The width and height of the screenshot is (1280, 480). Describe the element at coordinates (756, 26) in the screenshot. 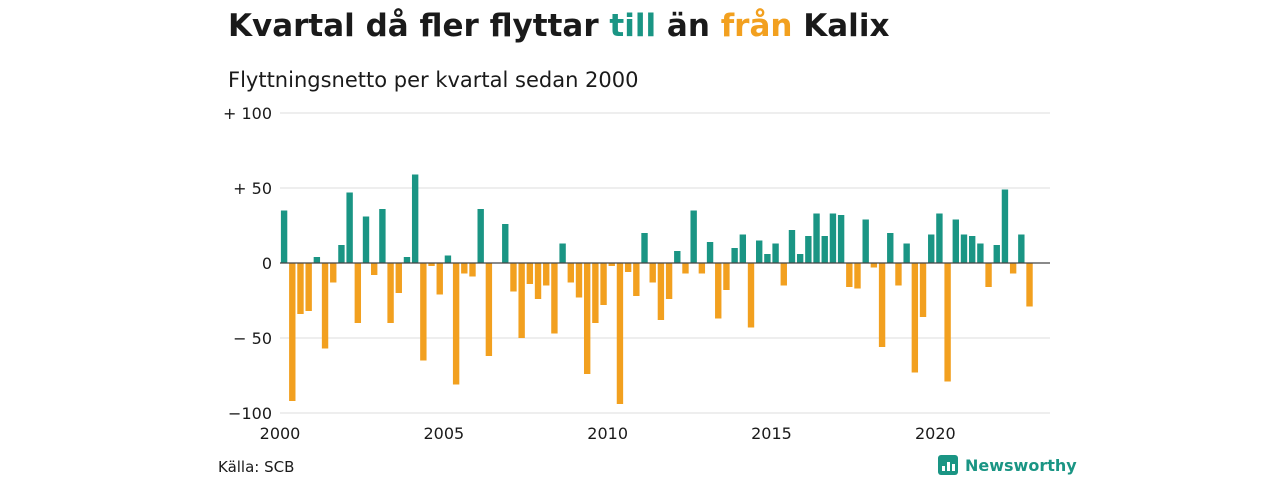

I see `title-fran: från` at that location.